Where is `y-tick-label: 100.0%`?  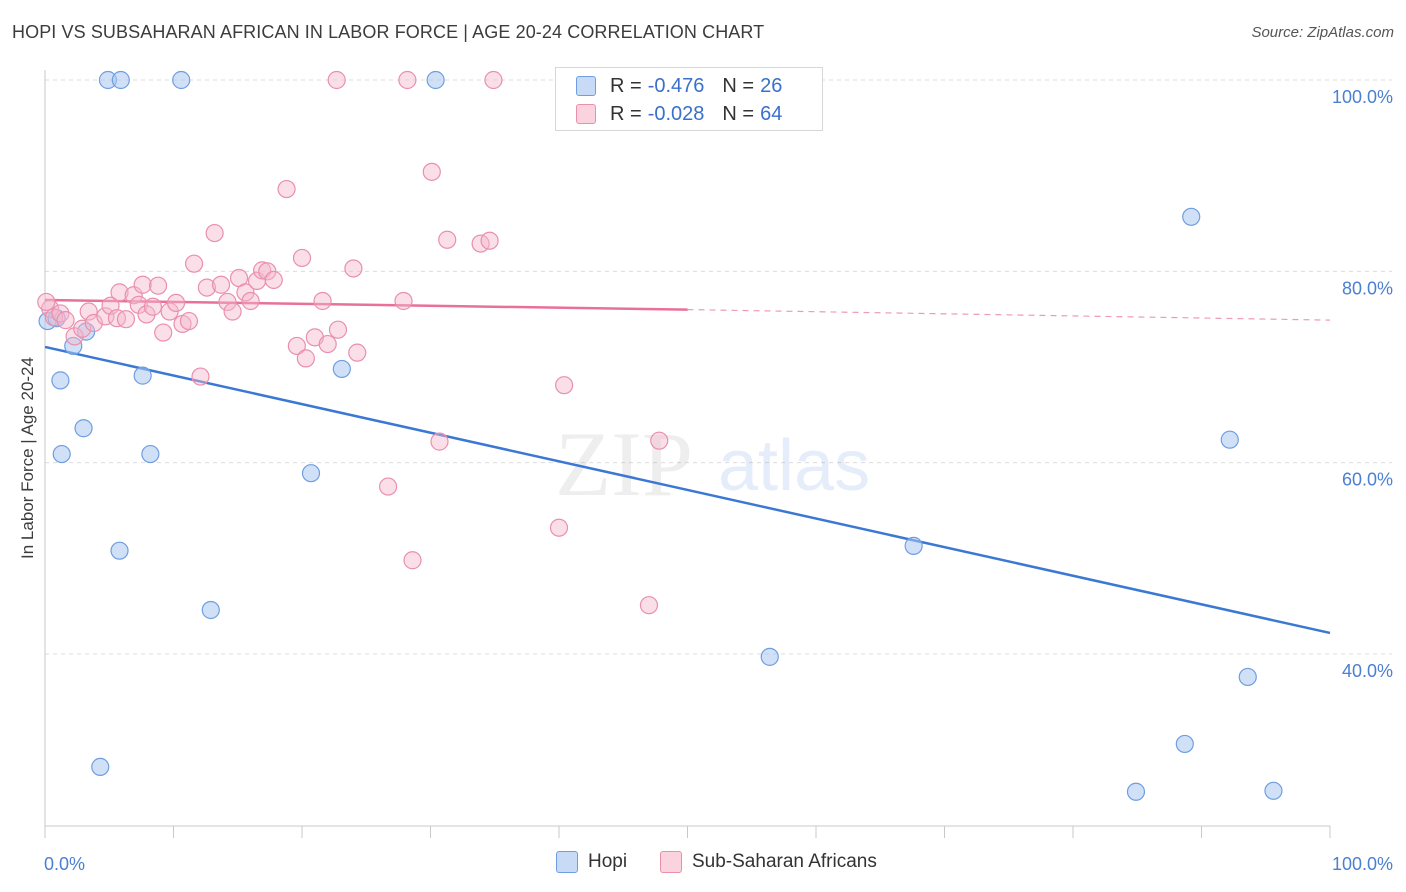
y-tick-label: 100.0% is located at coordinates (1362, 97).